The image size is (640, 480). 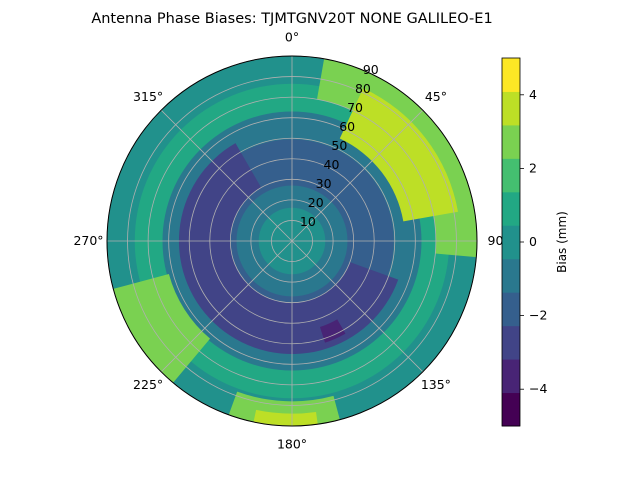 I want to click on theta-tick-label: 180°, so click(x=292, y=444).